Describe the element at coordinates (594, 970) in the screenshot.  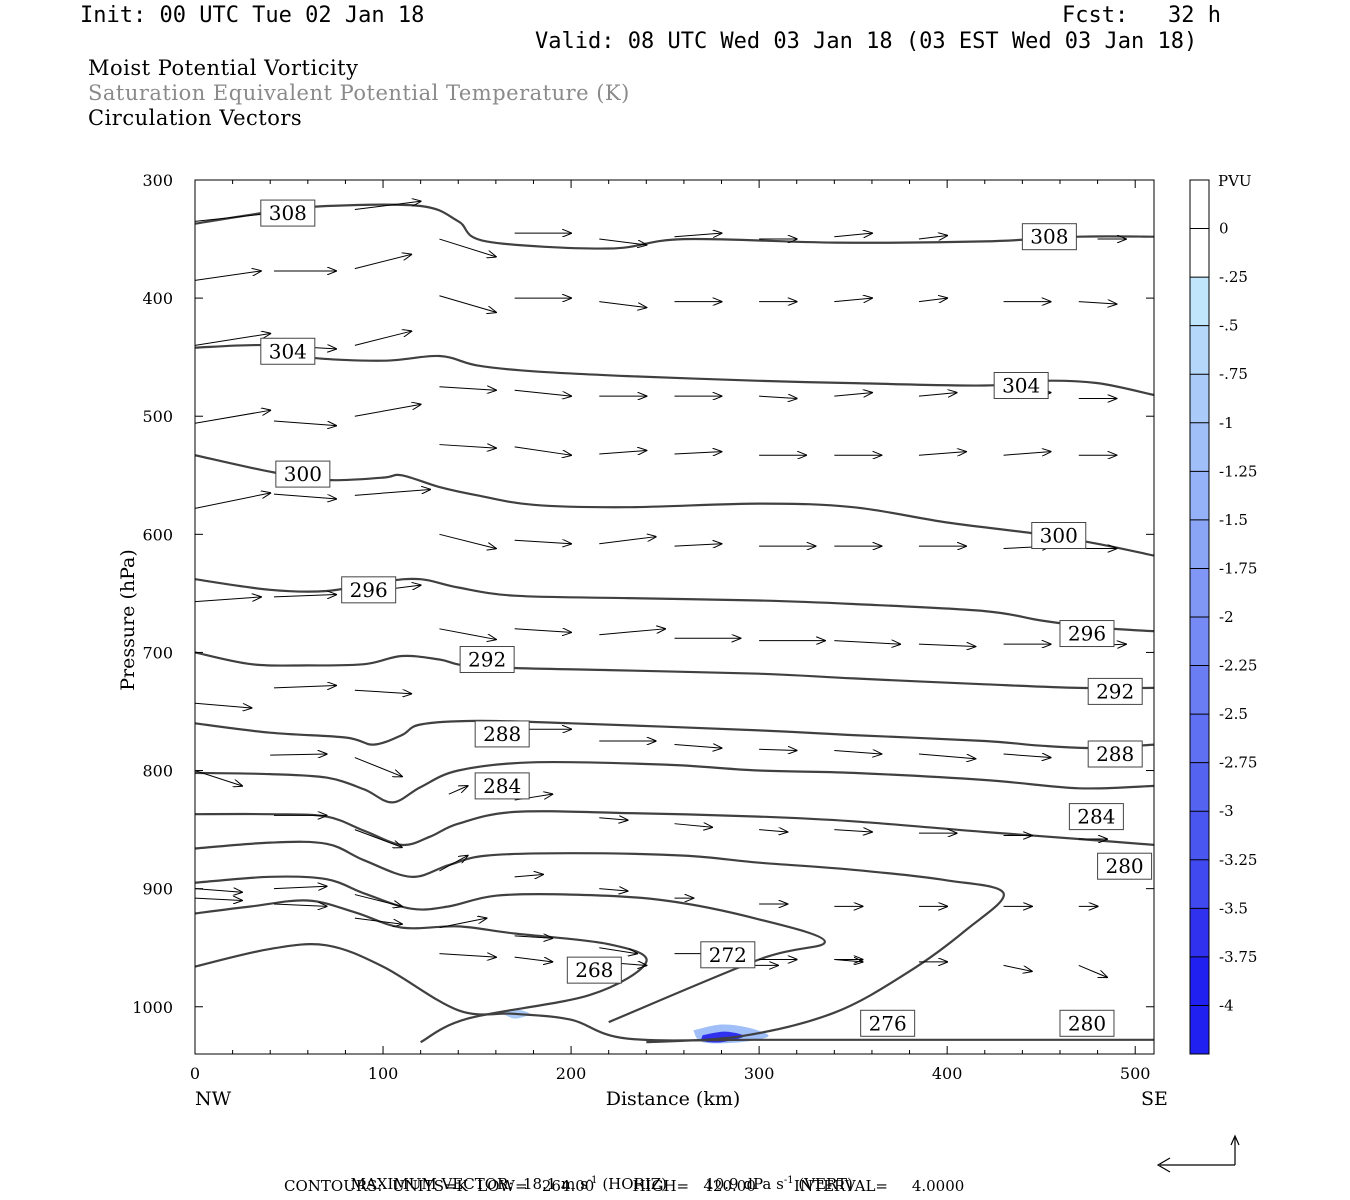
I see `contour-label-text: 268` at that location.